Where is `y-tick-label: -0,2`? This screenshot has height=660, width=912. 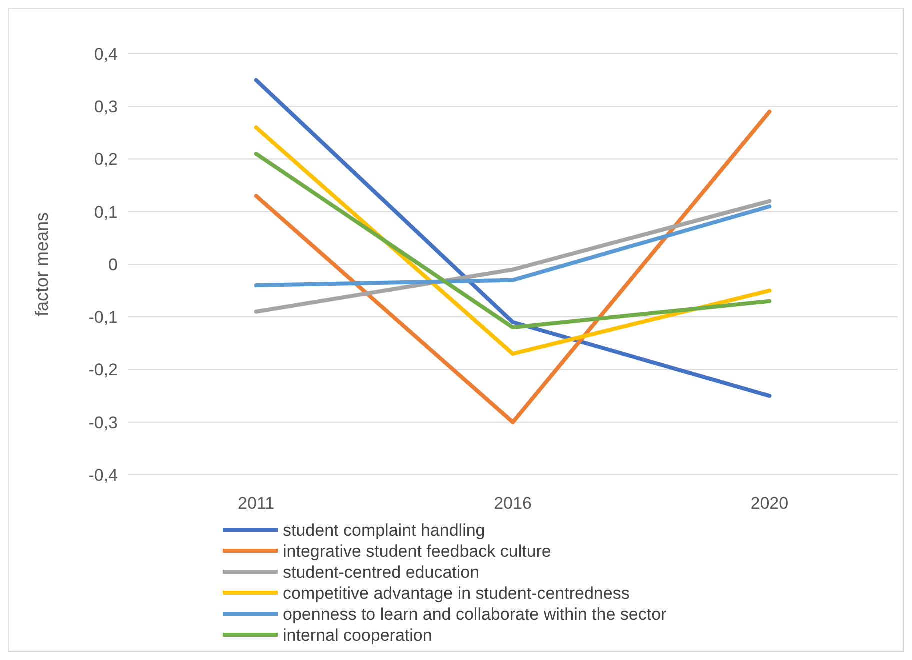 y-tick-label: -0,2 is located at coordinates (103, 370).